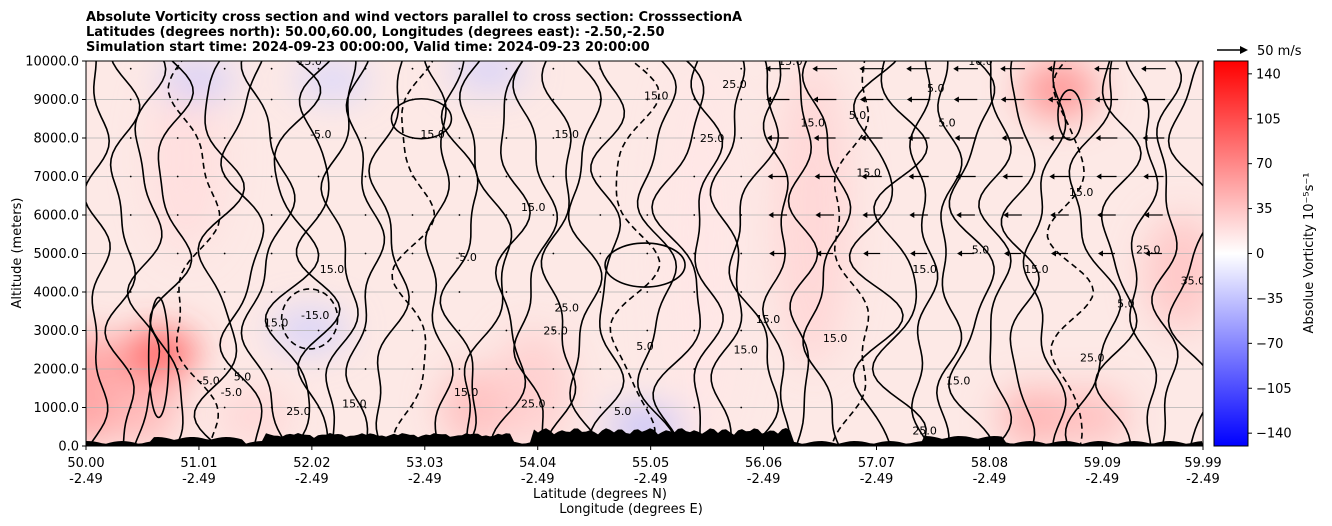 The image size is (1332, 526). What do you see at coordinates (1264, 209) in the screenshot?
I see `cbar-tick-label-3: 35` at bounding box center [1264, 209].